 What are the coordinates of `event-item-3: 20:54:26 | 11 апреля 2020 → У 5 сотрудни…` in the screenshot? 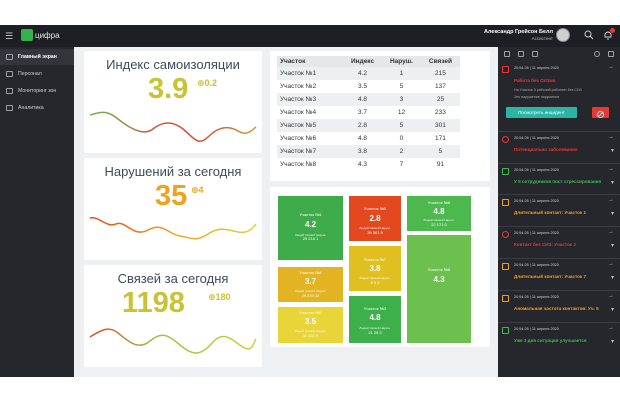 It's located at (559, 177).